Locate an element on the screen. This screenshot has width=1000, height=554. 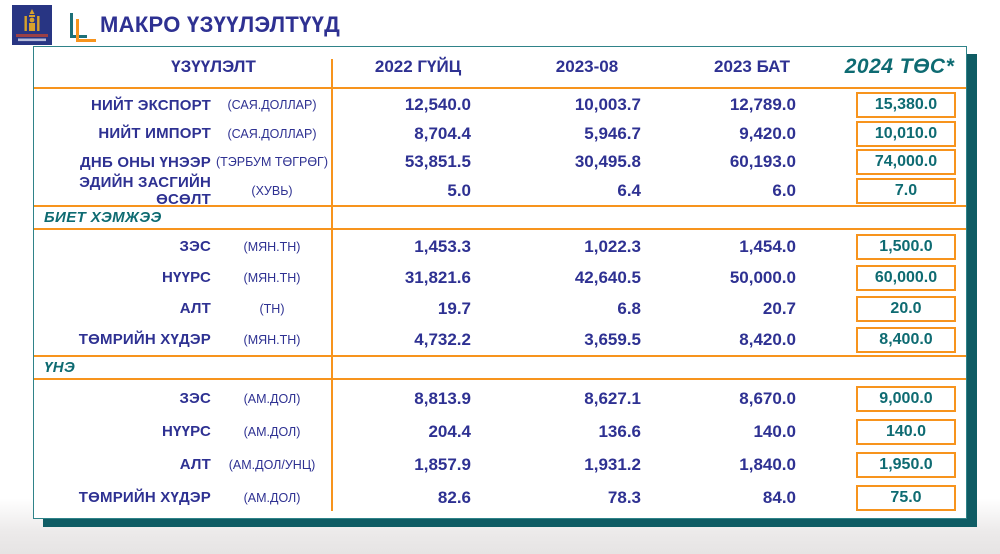
value-2024-budget: 9,000.0 is located at coordinates (906, 398).